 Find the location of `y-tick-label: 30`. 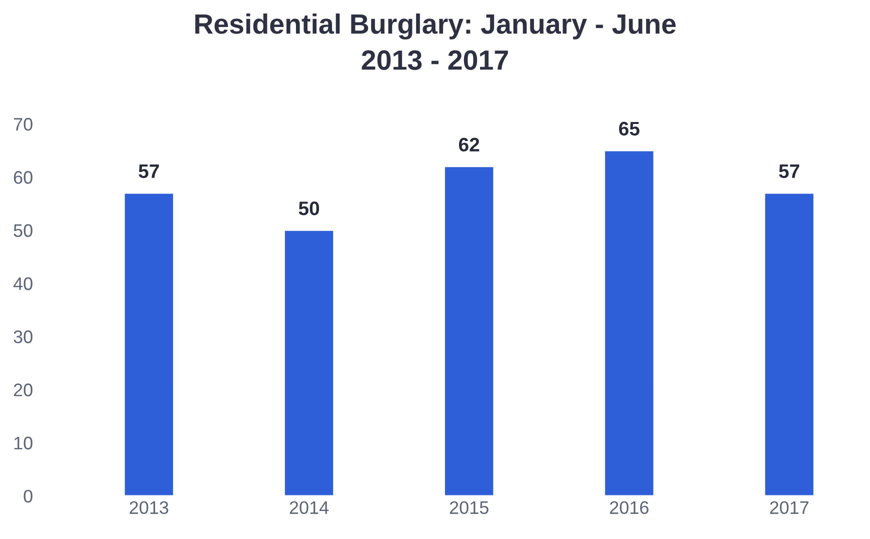

y-tick-label: 30 is located at coordinates (23, 337).